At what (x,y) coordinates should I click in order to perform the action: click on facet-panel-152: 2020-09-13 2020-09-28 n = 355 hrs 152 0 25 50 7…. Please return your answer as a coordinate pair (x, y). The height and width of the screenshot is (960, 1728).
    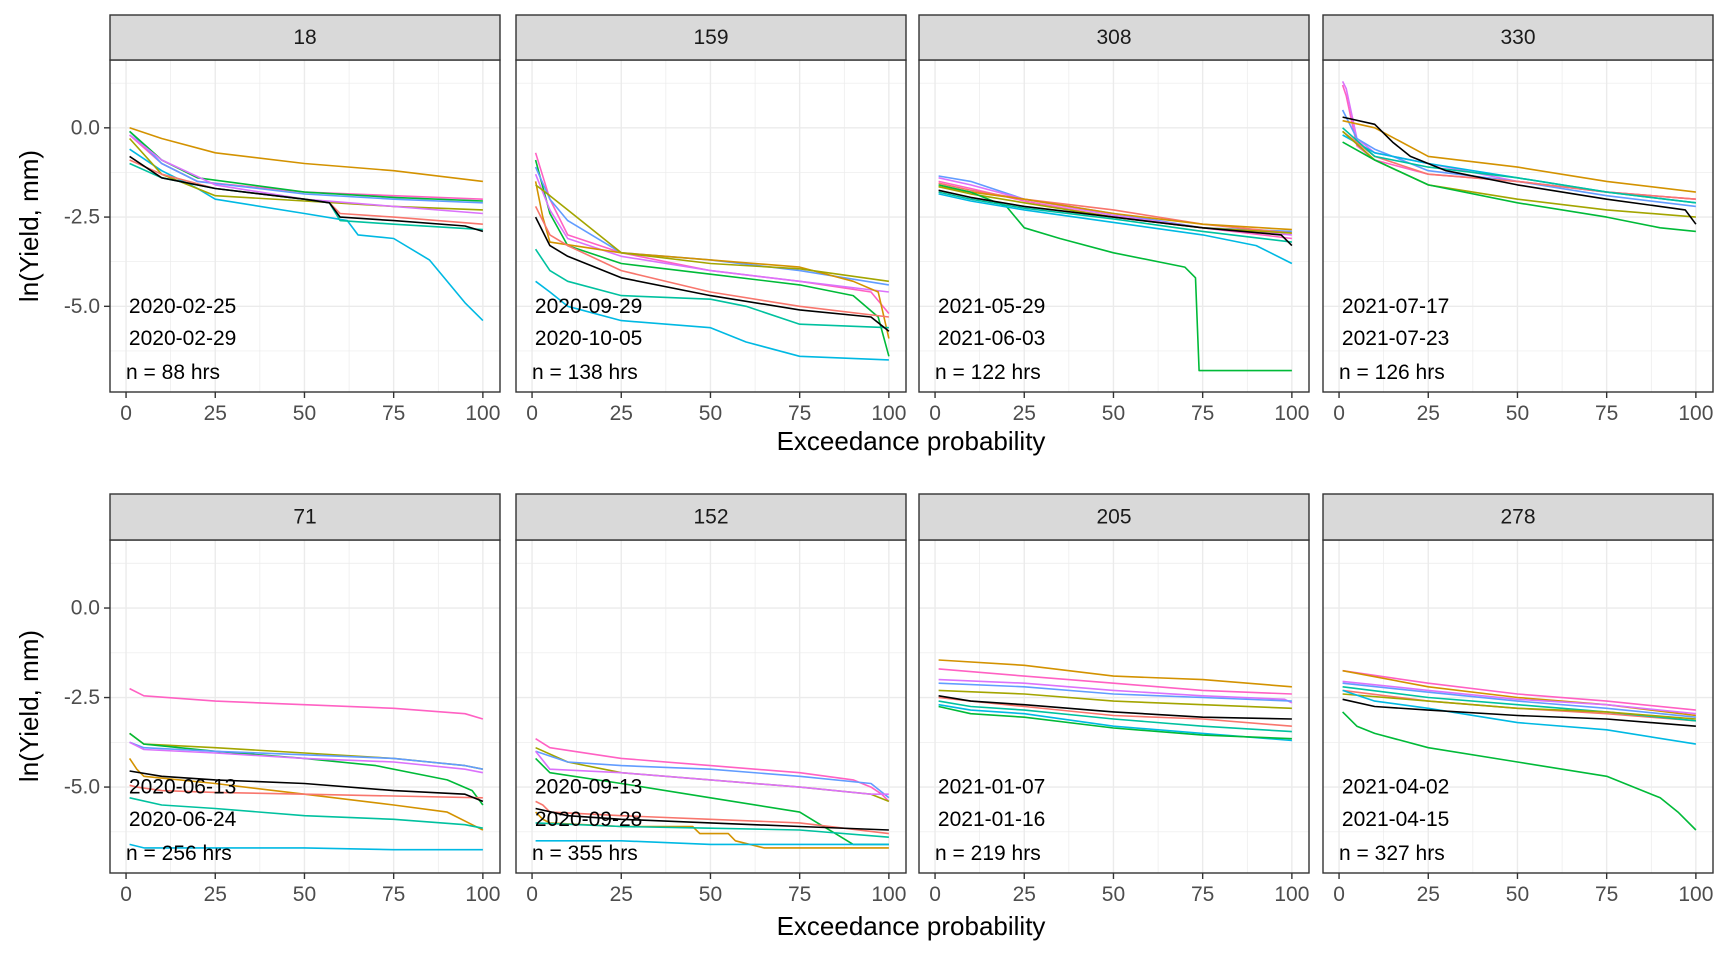
    Looking at the image, I should click on (711, 699).